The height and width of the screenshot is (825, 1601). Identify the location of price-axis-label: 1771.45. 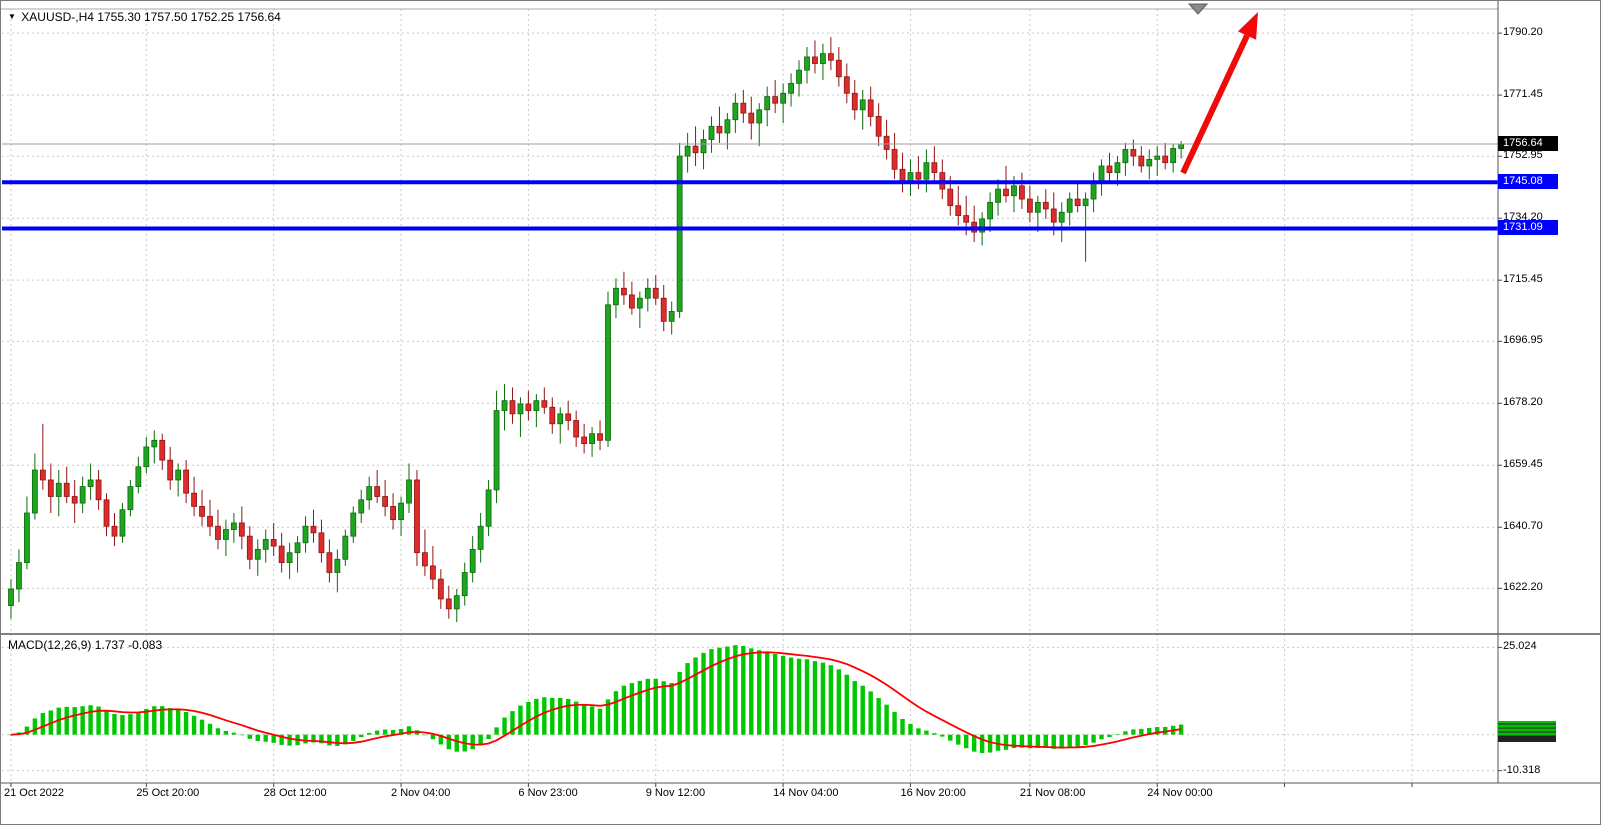
(1523, 94).